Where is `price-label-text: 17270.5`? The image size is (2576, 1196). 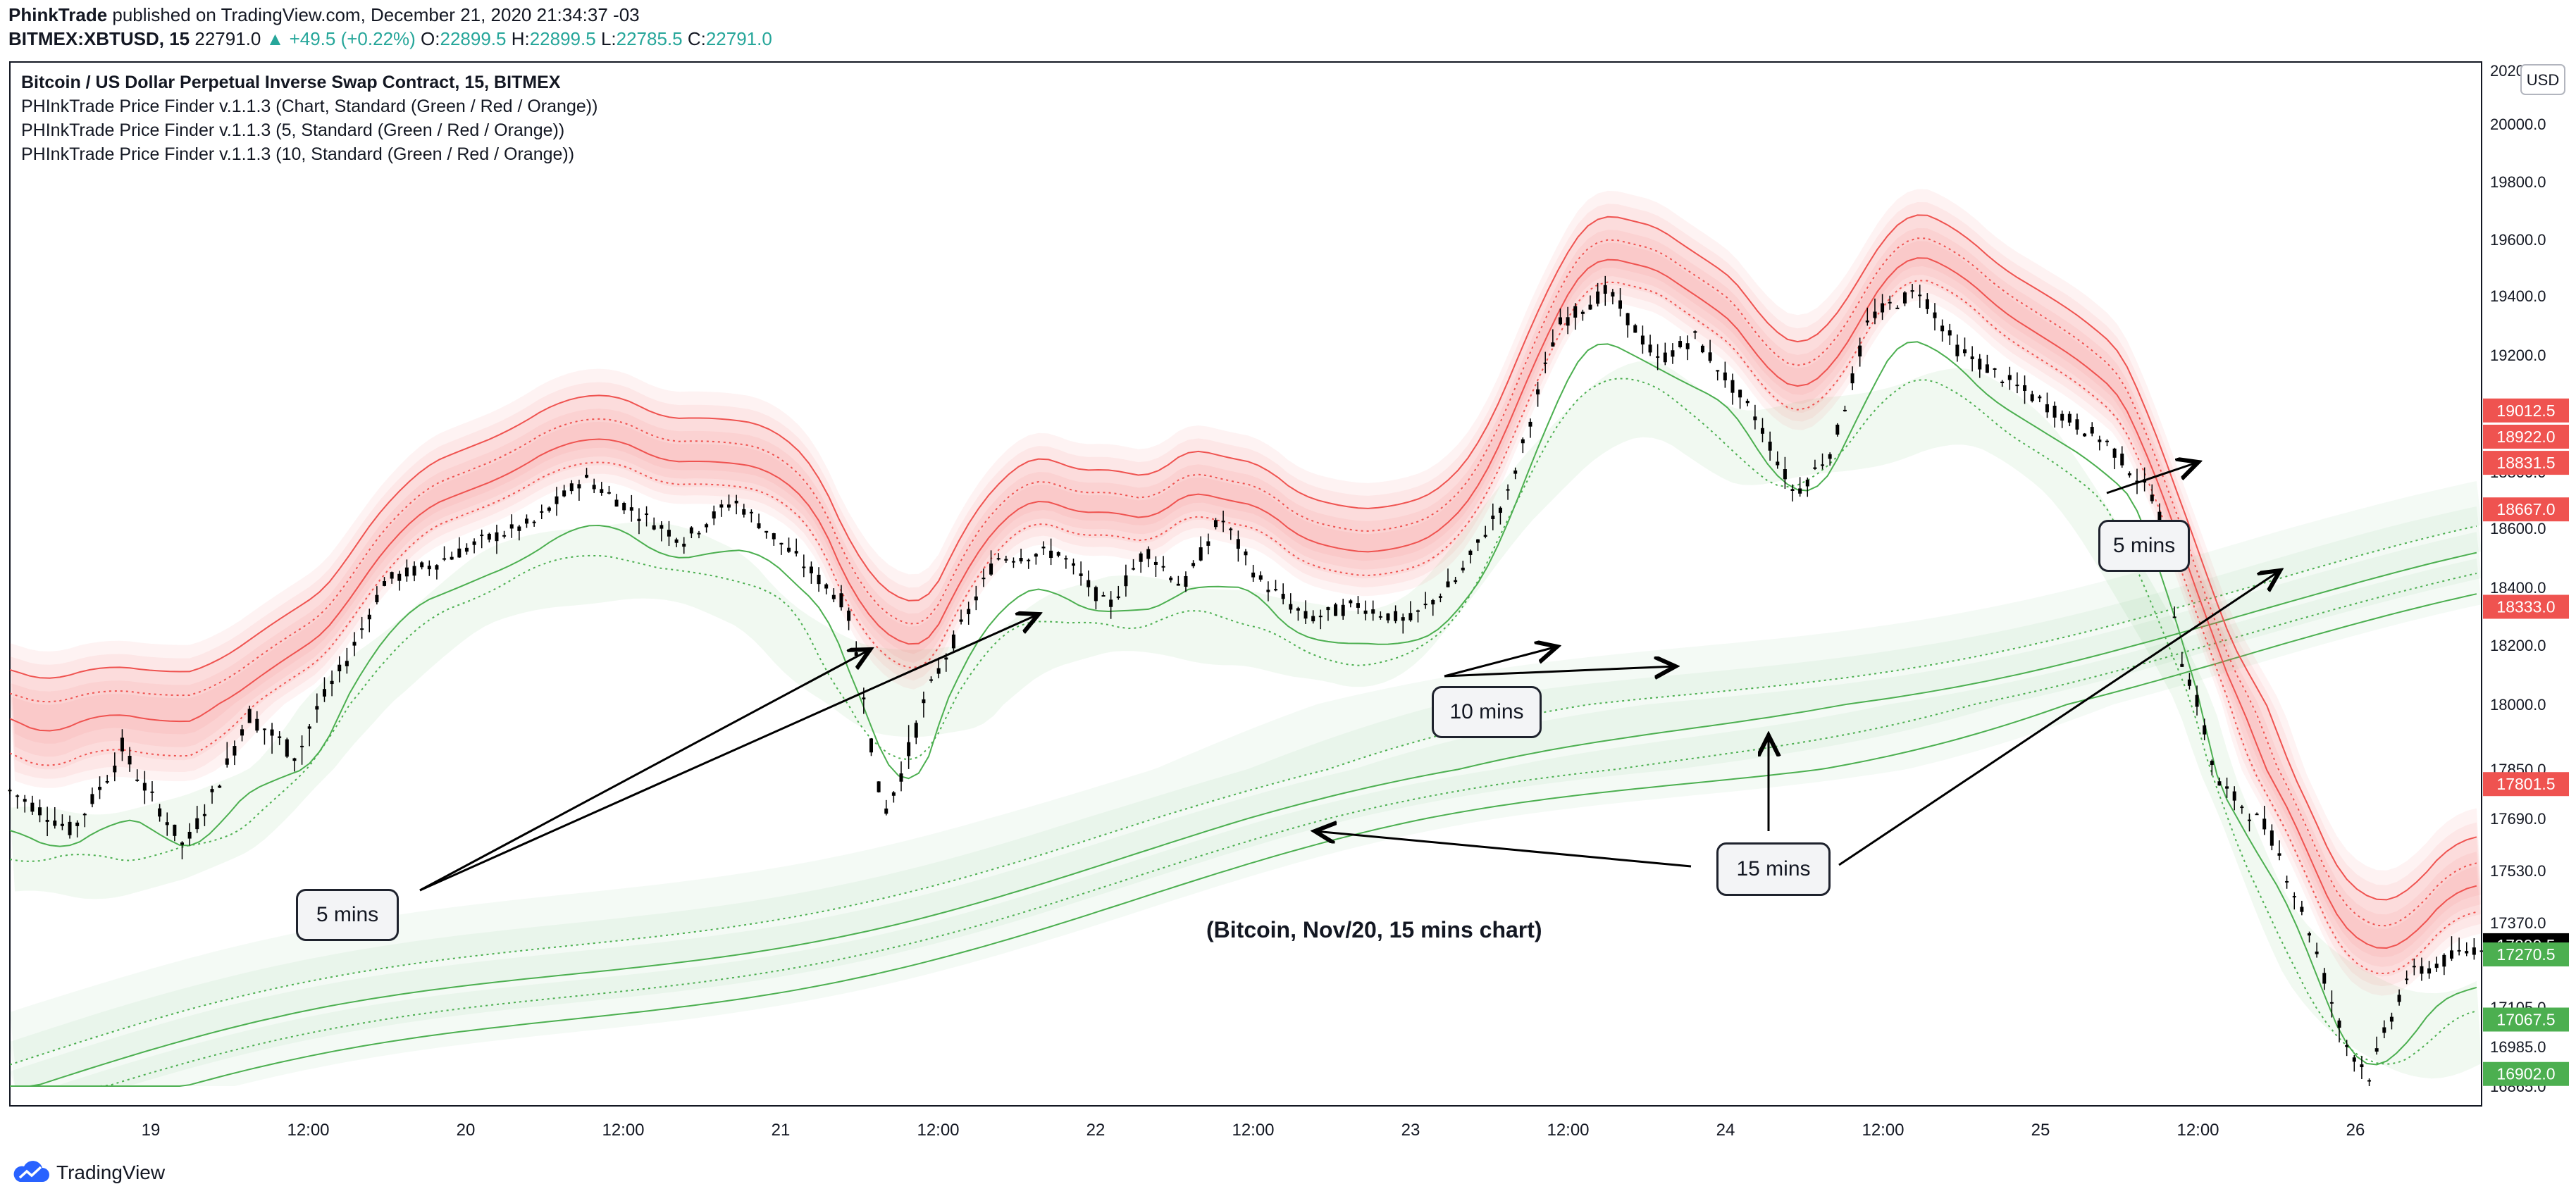 price-label-text: 17270.5 is located at coordinates (2525, 955).